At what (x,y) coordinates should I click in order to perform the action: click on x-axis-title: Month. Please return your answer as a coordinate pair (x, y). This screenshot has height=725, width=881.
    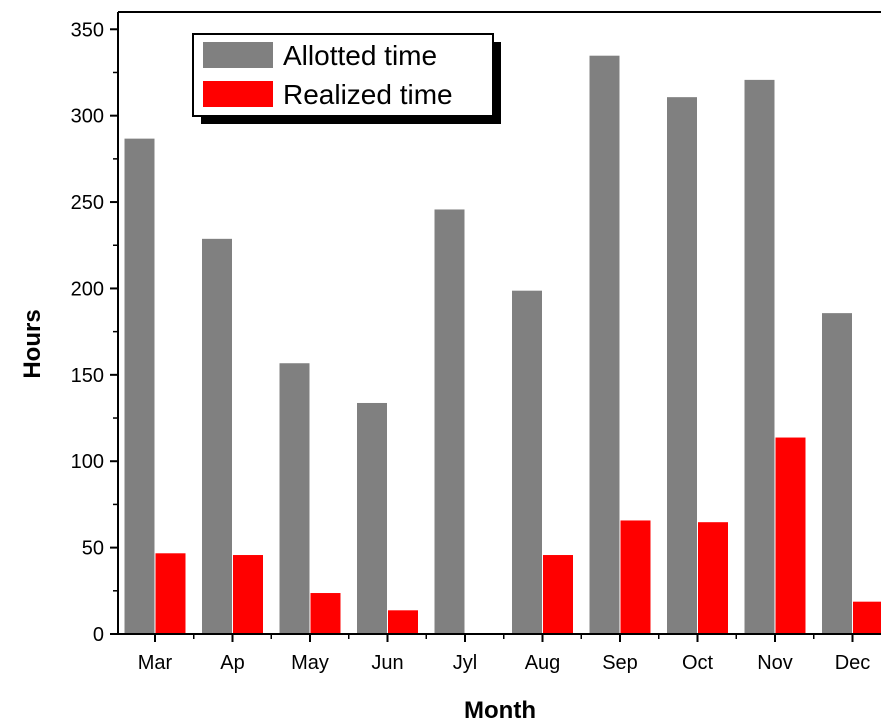
    Looking at the image, I should click on (500, 710).